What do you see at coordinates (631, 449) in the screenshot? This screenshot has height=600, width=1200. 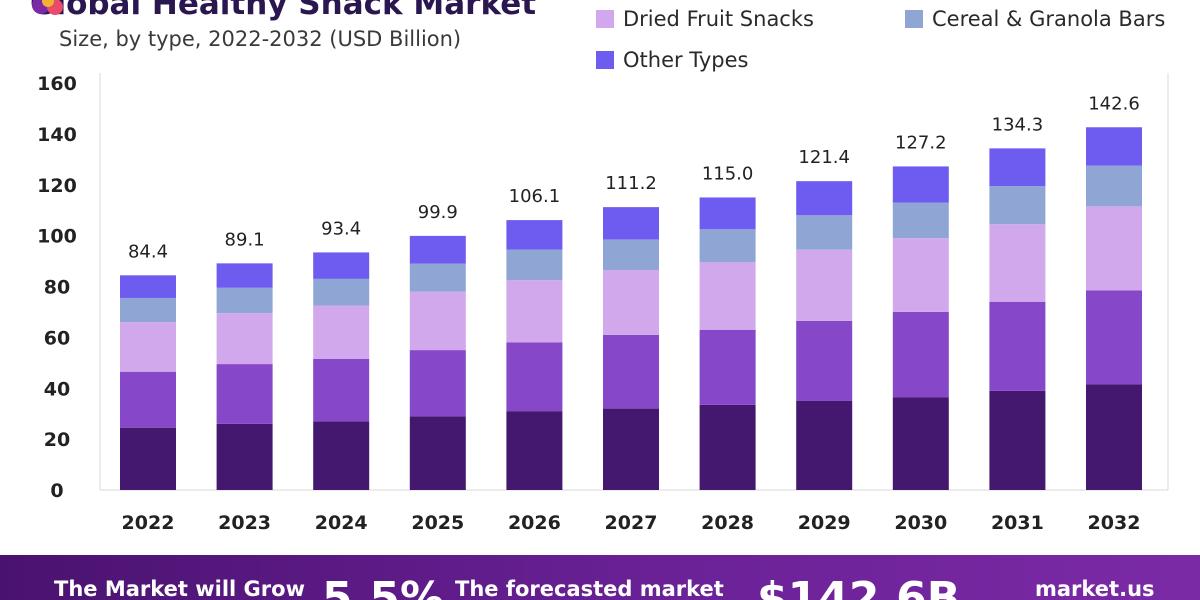 I see `bar-segment-2027-s0` at bounding box center [631, 449].